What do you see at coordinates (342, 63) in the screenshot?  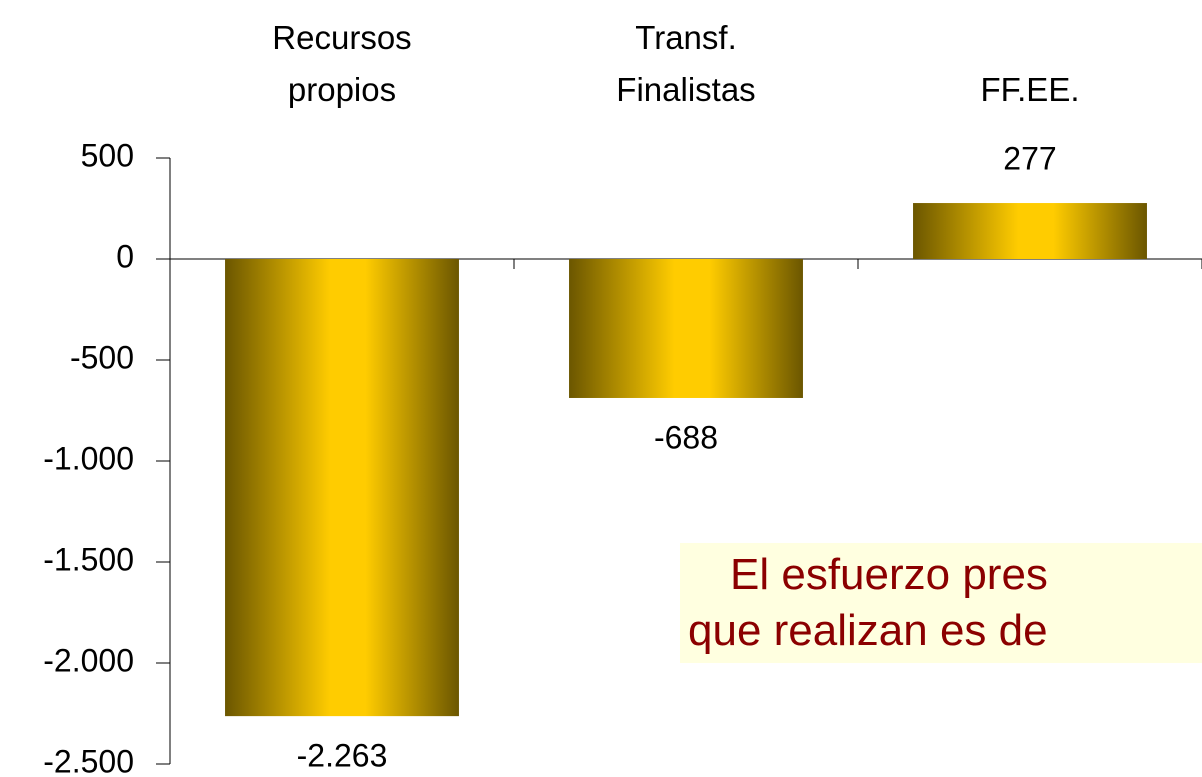 I see `category-label: Recursos propios` at bounding box center [342, 63].